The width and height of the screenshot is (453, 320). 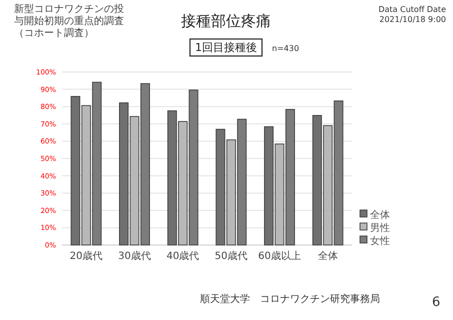 I want to click on text: Data Cutoff Date, so click(x=412, y=9).